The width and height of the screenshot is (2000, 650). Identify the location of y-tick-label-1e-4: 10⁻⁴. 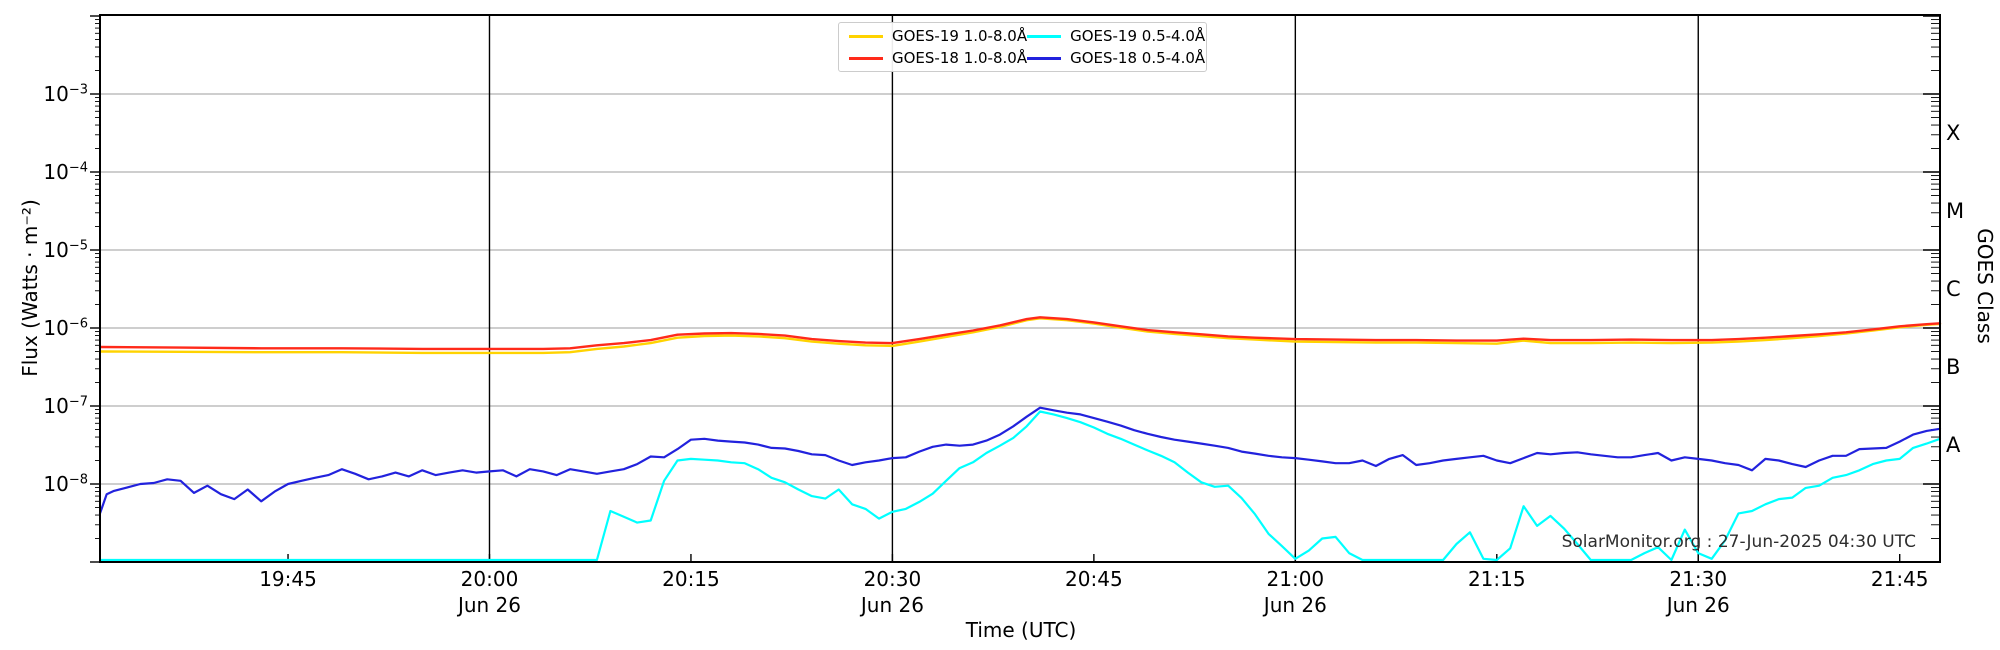
(65, 172).